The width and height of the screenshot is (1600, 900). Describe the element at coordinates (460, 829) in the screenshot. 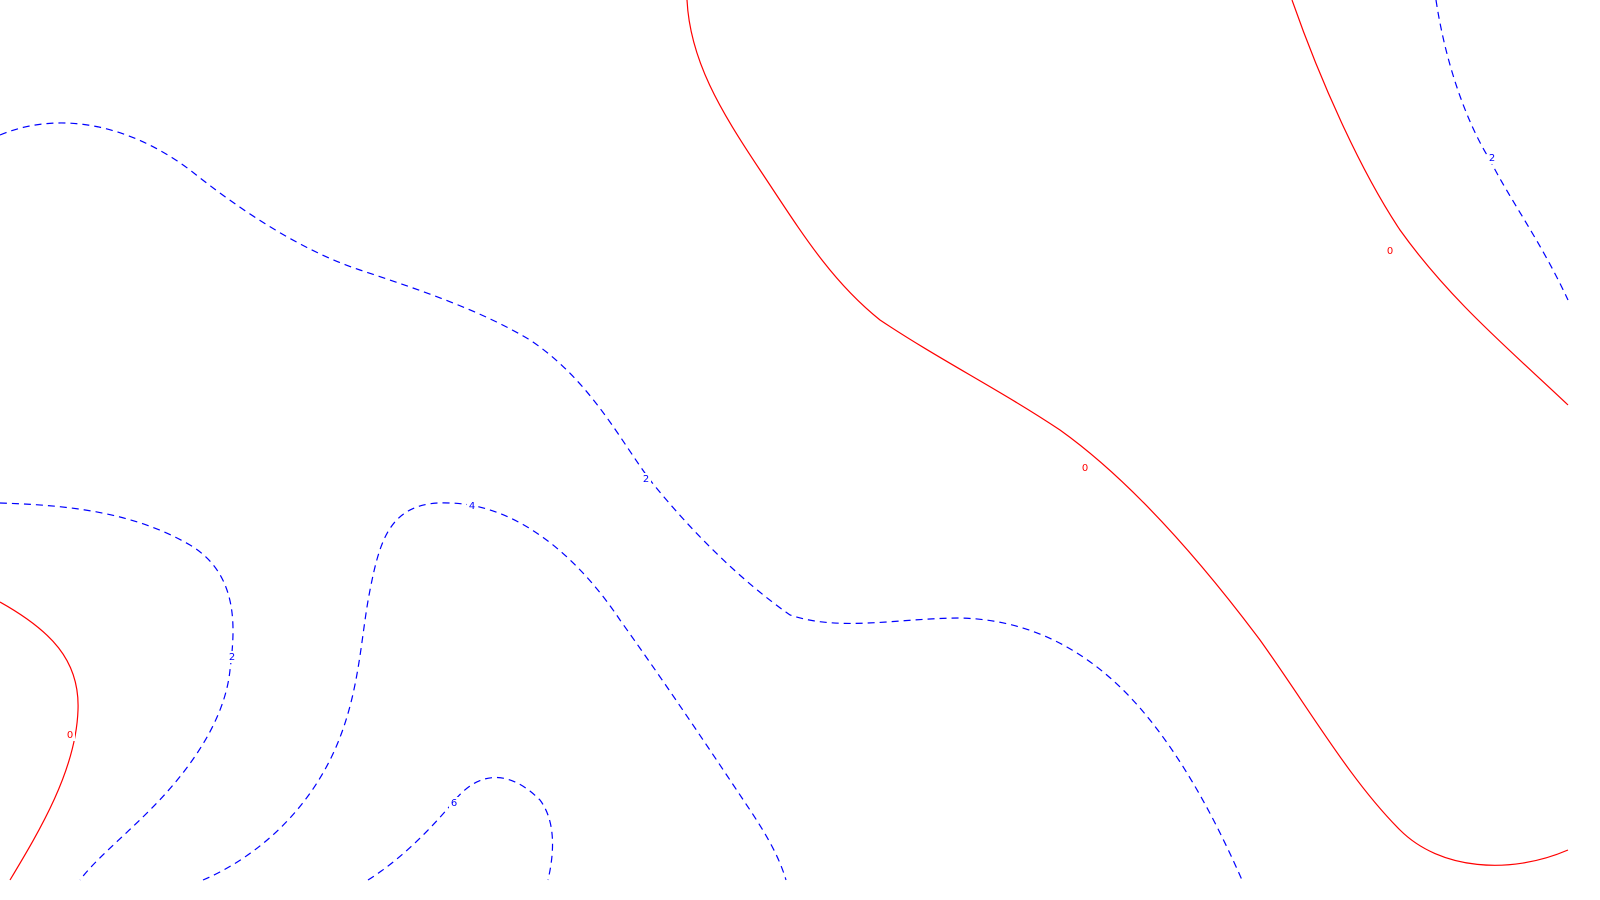

I see `contour-line-six-bottom` at that location.